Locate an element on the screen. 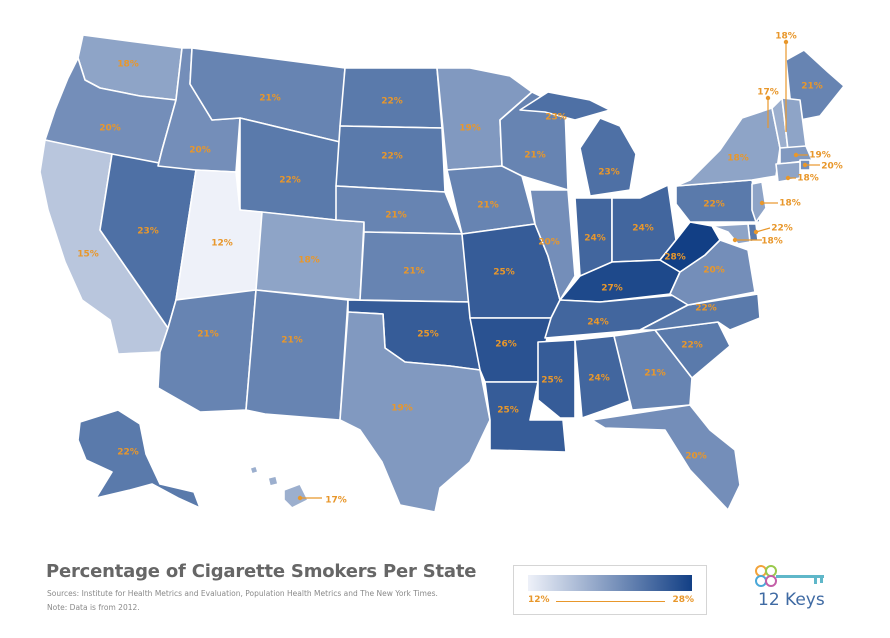 This screenshot has width=890, height=638. value-label-nm: 21% is located at coordinates (292, 341).